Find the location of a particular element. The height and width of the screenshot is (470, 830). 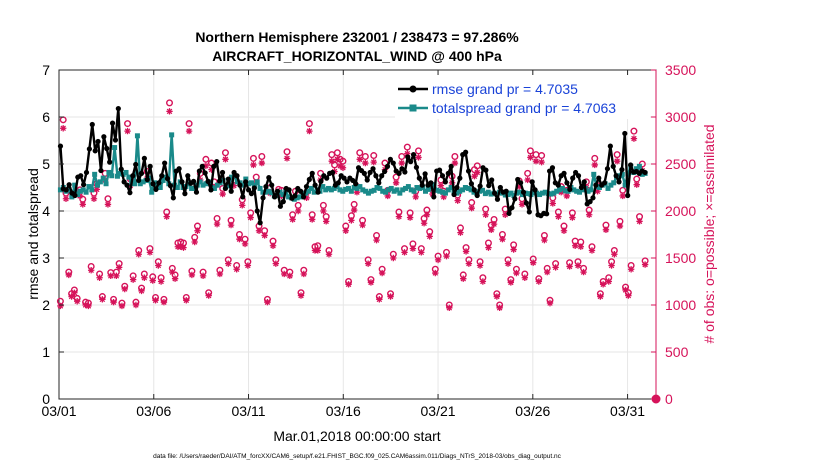

y-axis-right-label: # of obs: o=possible; ×=assimilated is located at coordinates (709, 233).